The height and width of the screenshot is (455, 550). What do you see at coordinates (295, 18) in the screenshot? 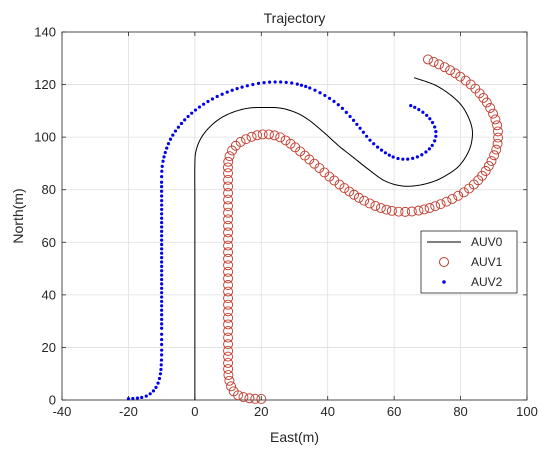
I see `chart-title: Trajectory` at bounding box center [295, 18].